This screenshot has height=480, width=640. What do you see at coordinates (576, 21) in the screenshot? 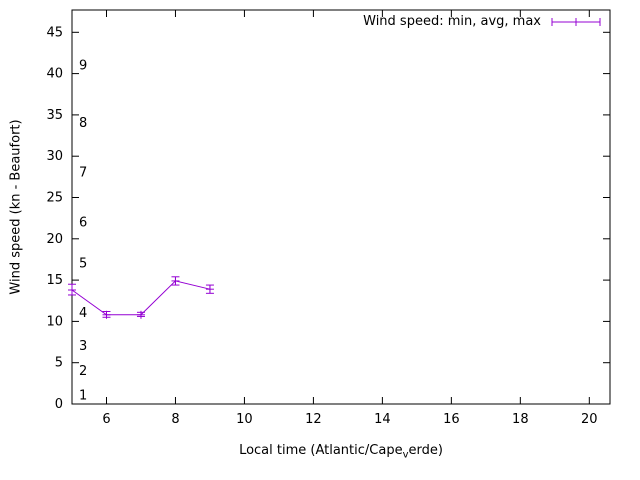
I see `legend-sample-errorbar` at bounding box center [576, 21].